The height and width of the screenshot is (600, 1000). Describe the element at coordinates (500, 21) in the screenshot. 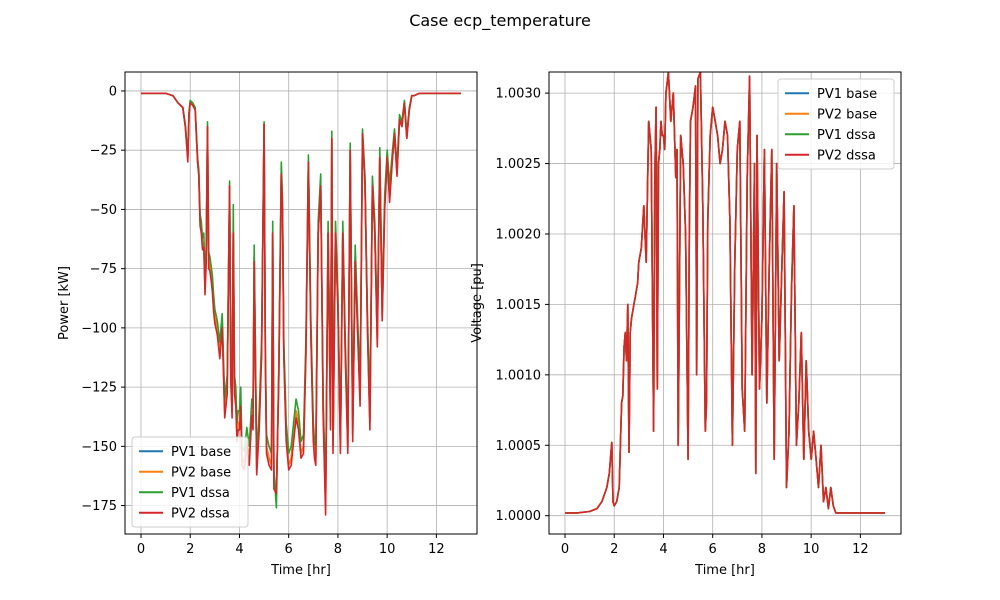

I see `figure-title: Case ecp_temperature` at that location.